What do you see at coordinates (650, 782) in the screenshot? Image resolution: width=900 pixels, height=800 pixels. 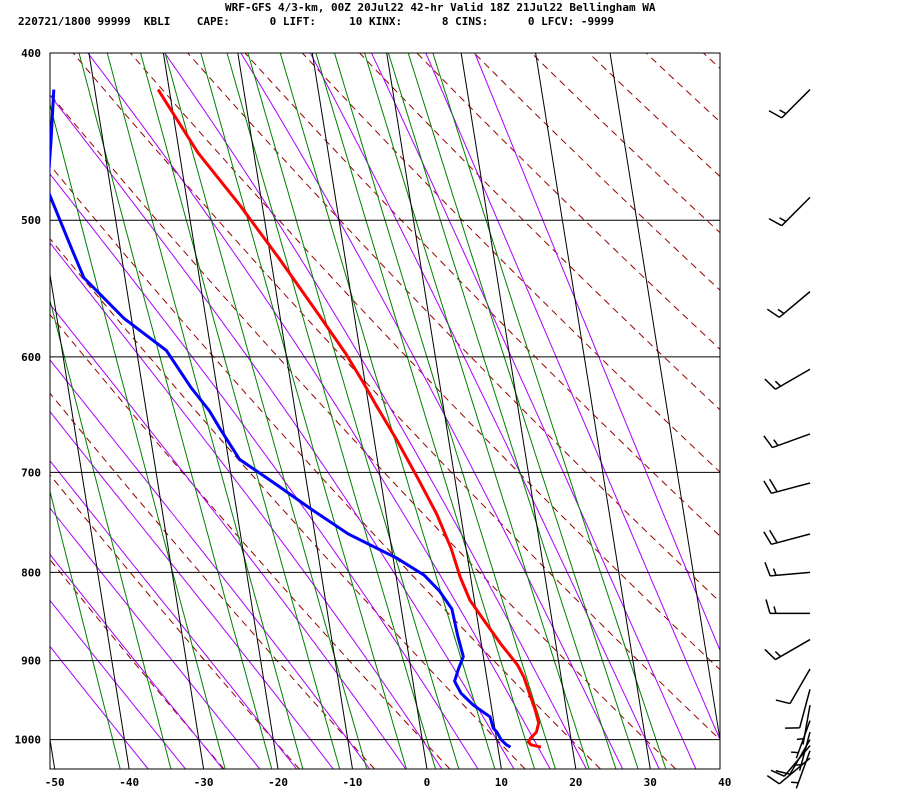 I see `x-tick-label: 30` at bounding box center [650, 782].